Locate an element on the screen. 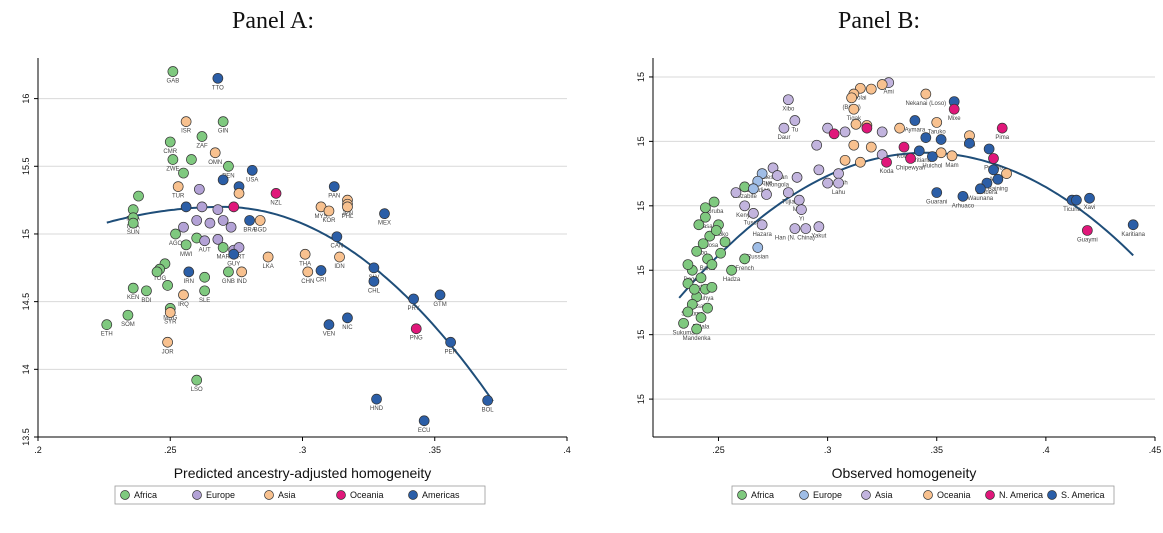 Image resolution: width=1163 pixels, height=533 pixels. data-point-label: BEN is located at coordinates (228, 176).